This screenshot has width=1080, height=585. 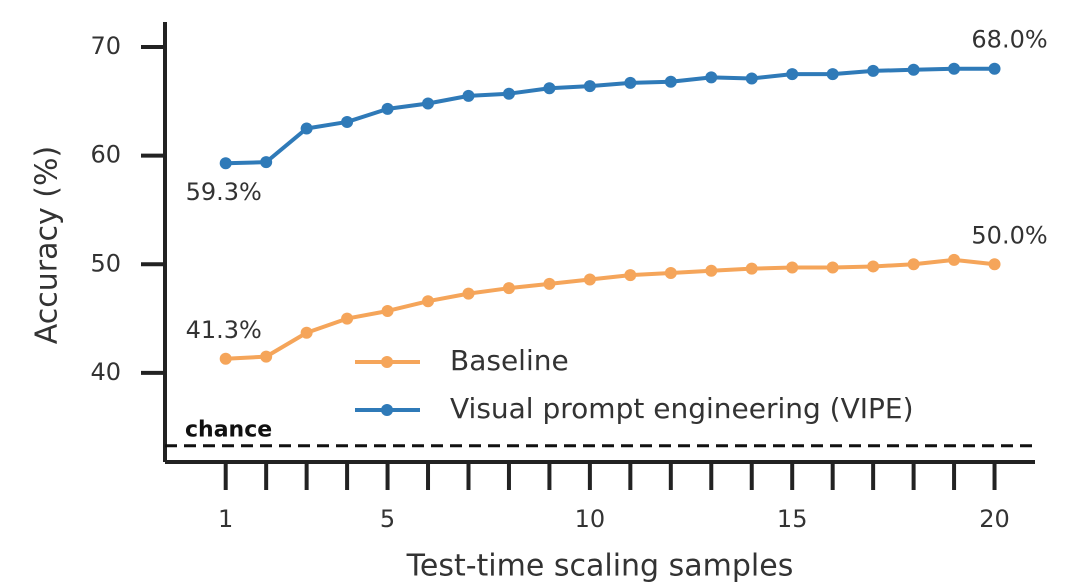 What do you see at coordinates (994, 519) in the screenshot?
I see `x-tick-label: 20` at bounding box center [994, 519].